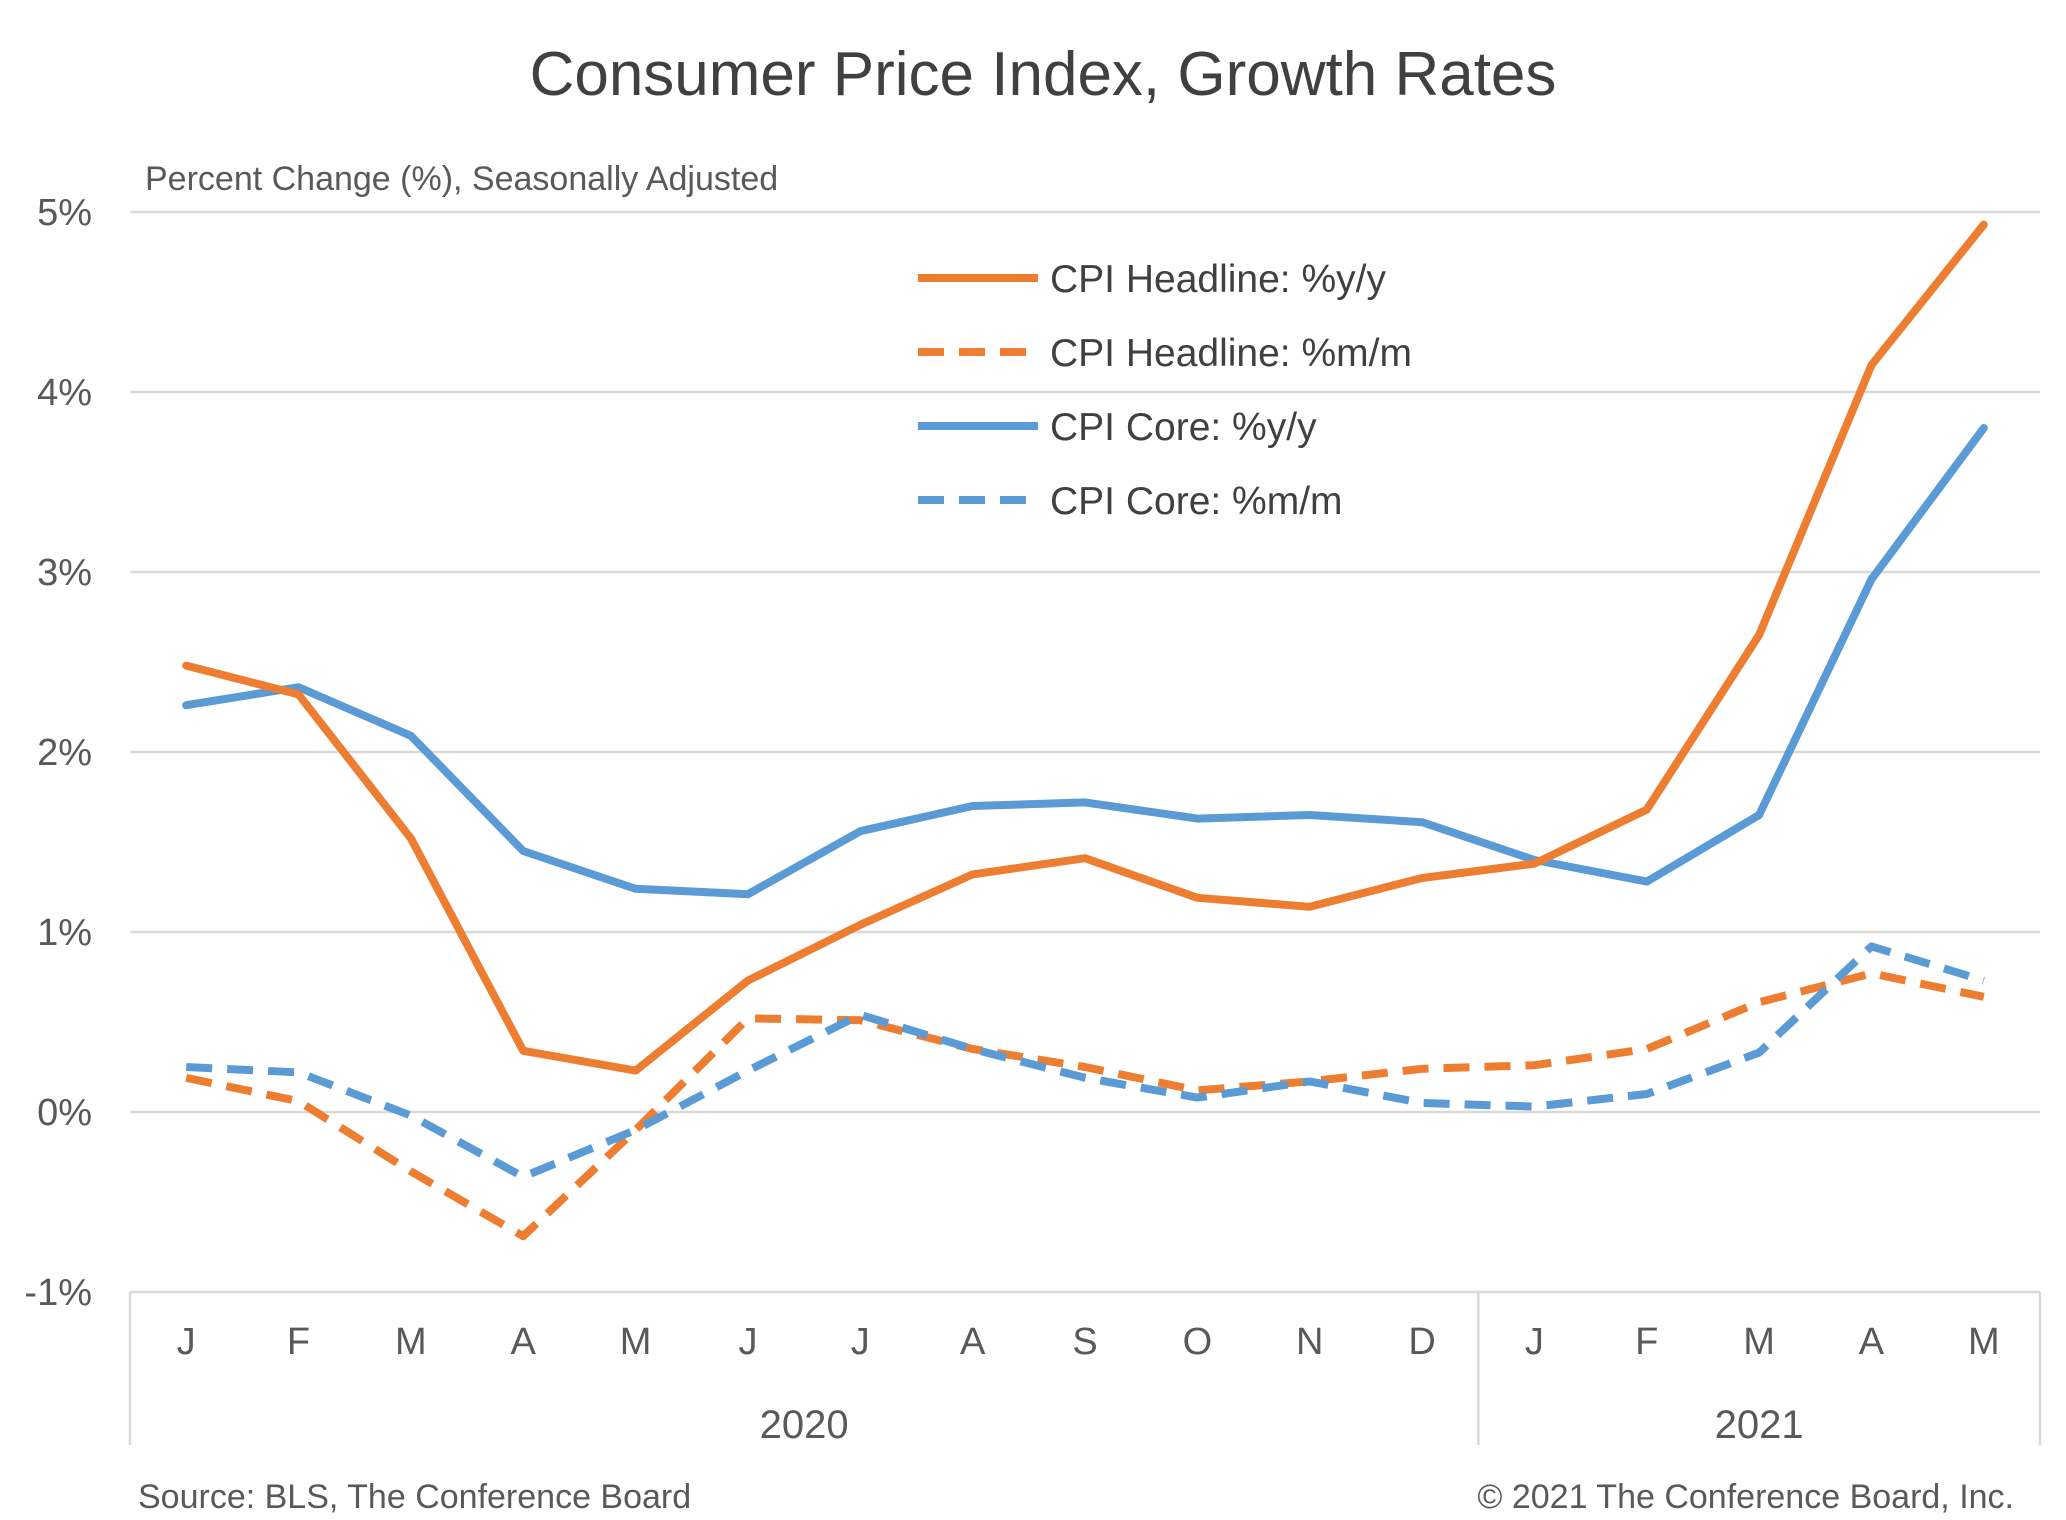 This screenshot has width=2066, height=1520. I want to click on year-label: 2021, so click(1759, 1425).